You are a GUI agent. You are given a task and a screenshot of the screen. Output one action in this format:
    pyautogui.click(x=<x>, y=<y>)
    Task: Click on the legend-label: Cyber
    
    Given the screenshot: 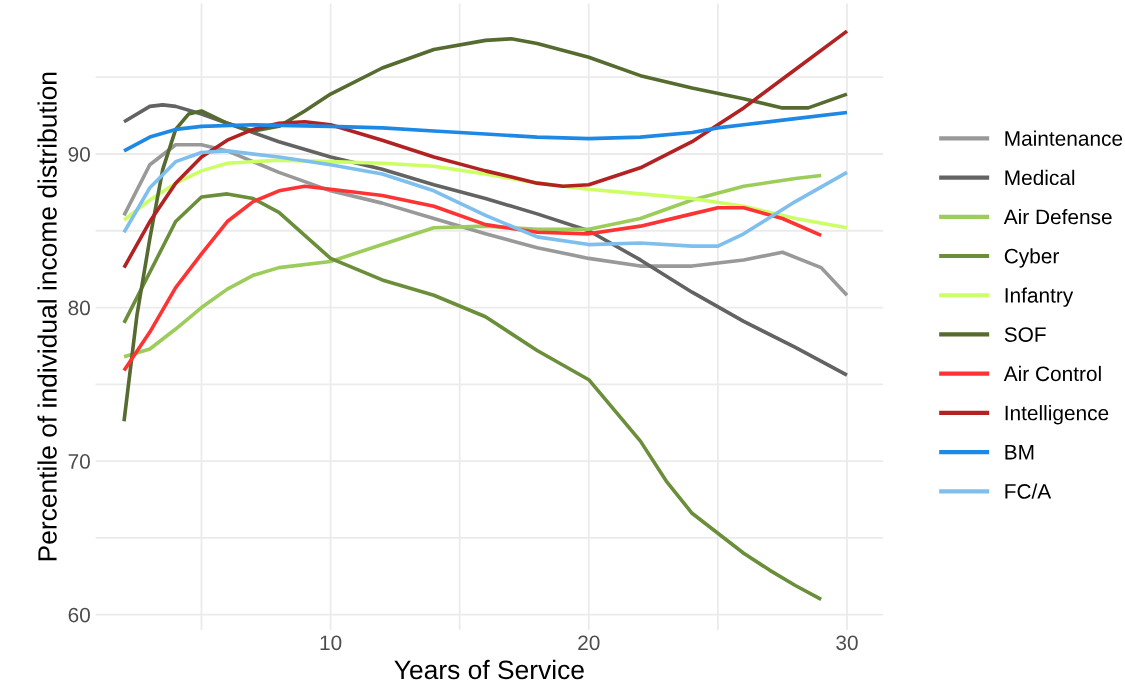 What is the action you would take?
    pyautogui.click(x=1031, y=258)
    